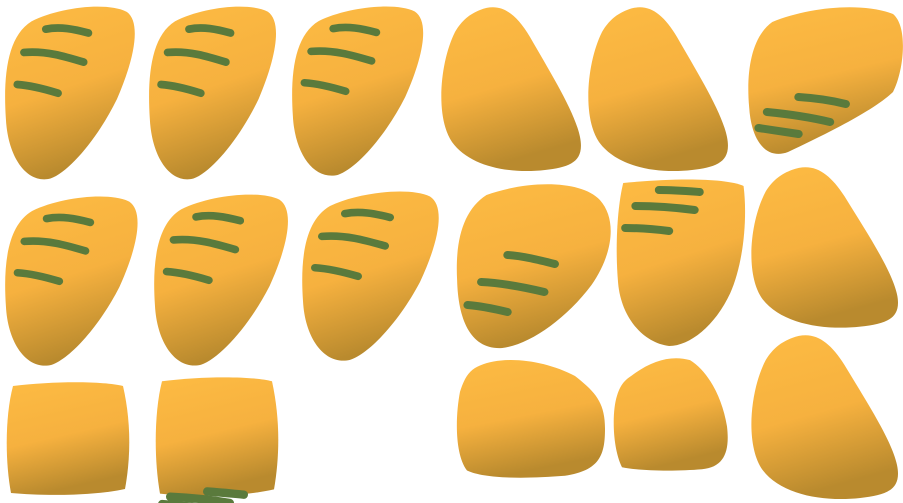 The width and height of the screenshot is (903, 503). What do you see at coordinates (825, 80) in the screenshot?
I see `card-tile-r1-c6` at bounding box center [825, 80].